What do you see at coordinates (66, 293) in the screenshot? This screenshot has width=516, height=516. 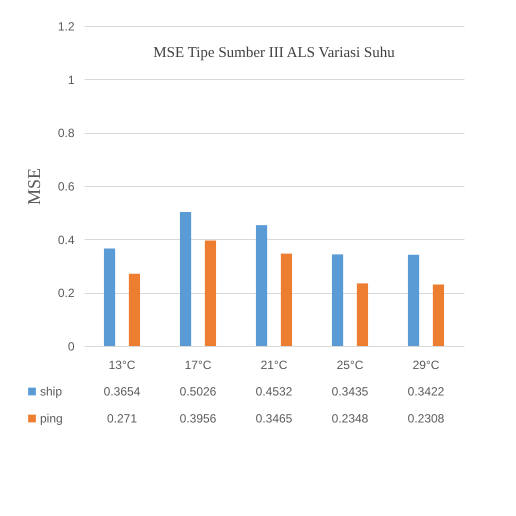 I see `y-tick-label: 0.2` at bounding box center [66, 293].